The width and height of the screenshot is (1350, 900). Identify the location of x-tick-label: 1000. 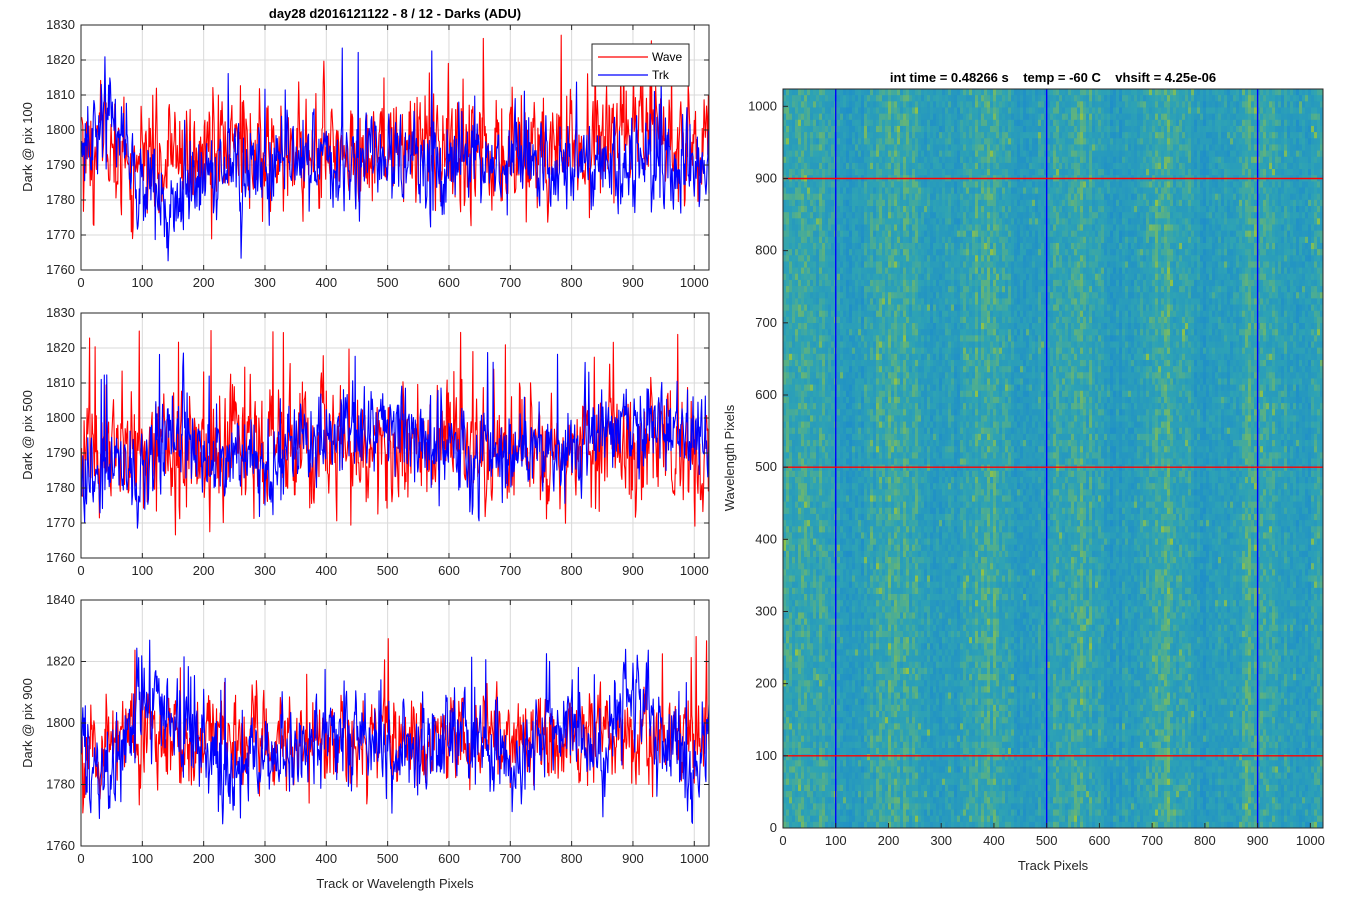
(694, 282).